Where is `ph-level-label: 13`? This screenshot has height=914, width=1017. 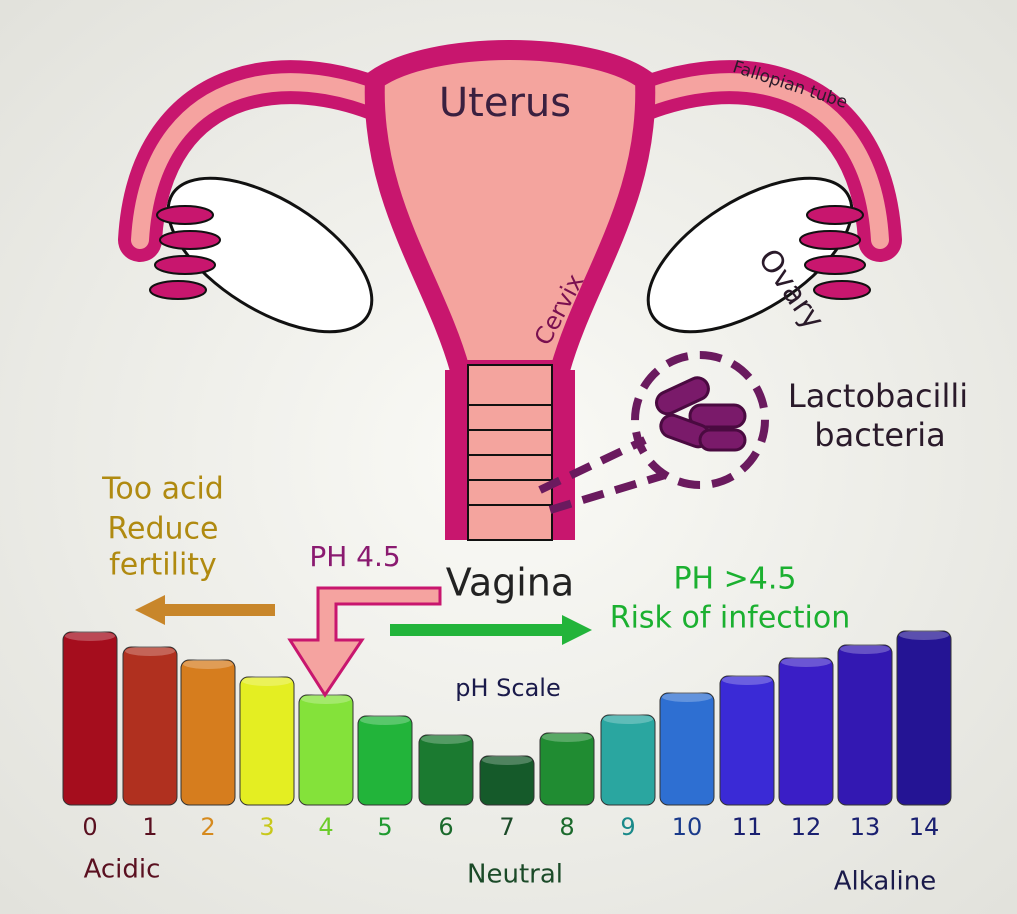
ph-level-label: 13 is located at coordinates (865, 827).